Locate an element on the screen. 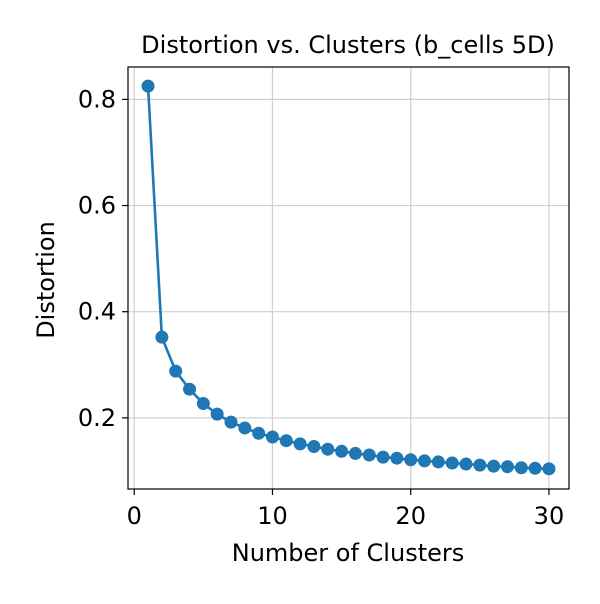 This screenshot has height=604, width=600. x-tick-label: 10 is located at coordinates (272, 516).